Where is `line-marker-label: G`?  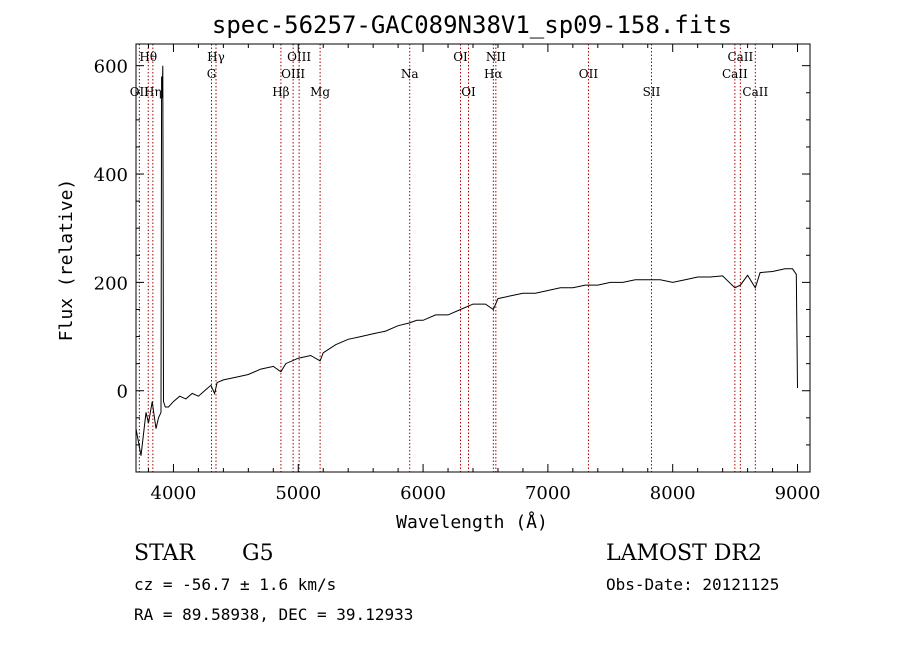
line-marker-label: G is located at coordinates (212, 74).